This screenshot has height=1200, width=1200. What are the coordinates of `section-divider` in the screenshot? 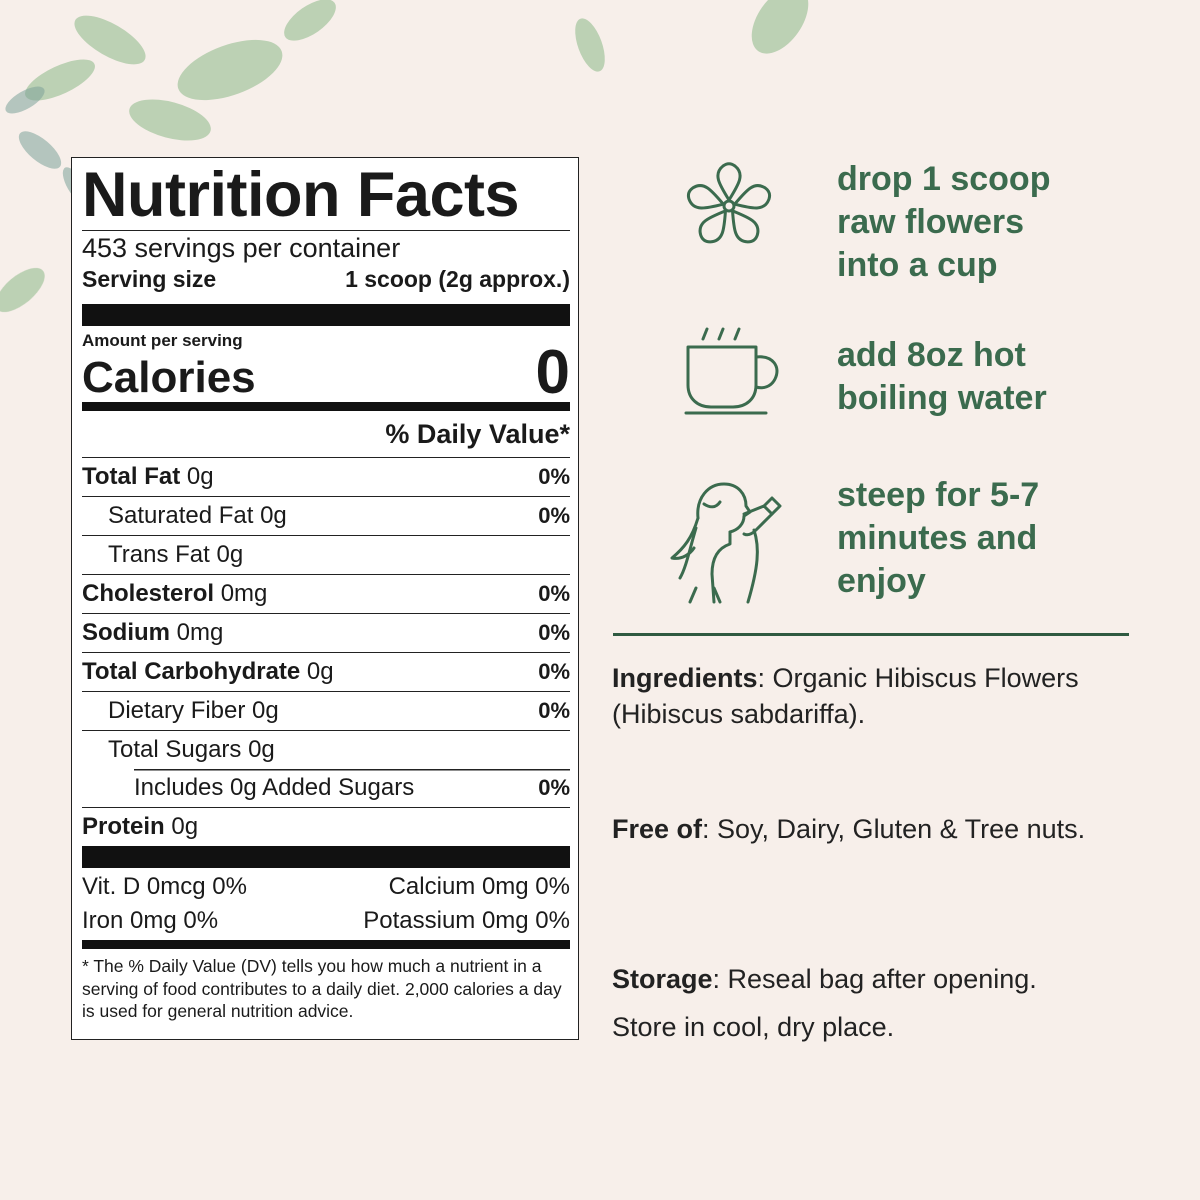 It's located at (871, 634).